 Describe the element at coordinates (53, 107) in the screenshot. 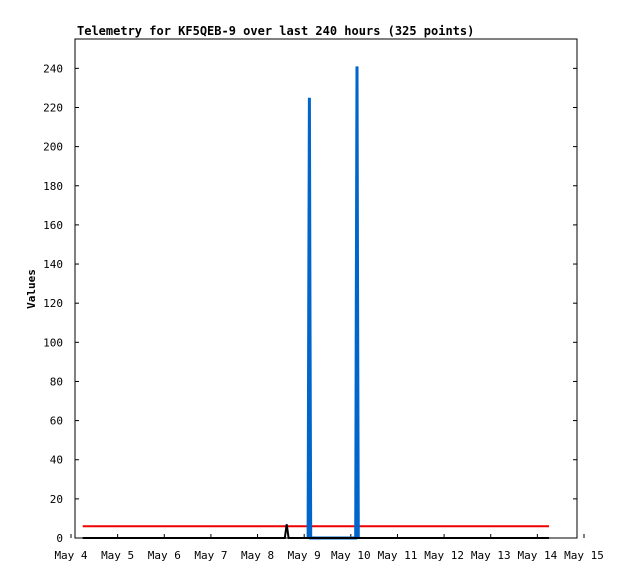

I see `y-tick-label: 220` at that location.